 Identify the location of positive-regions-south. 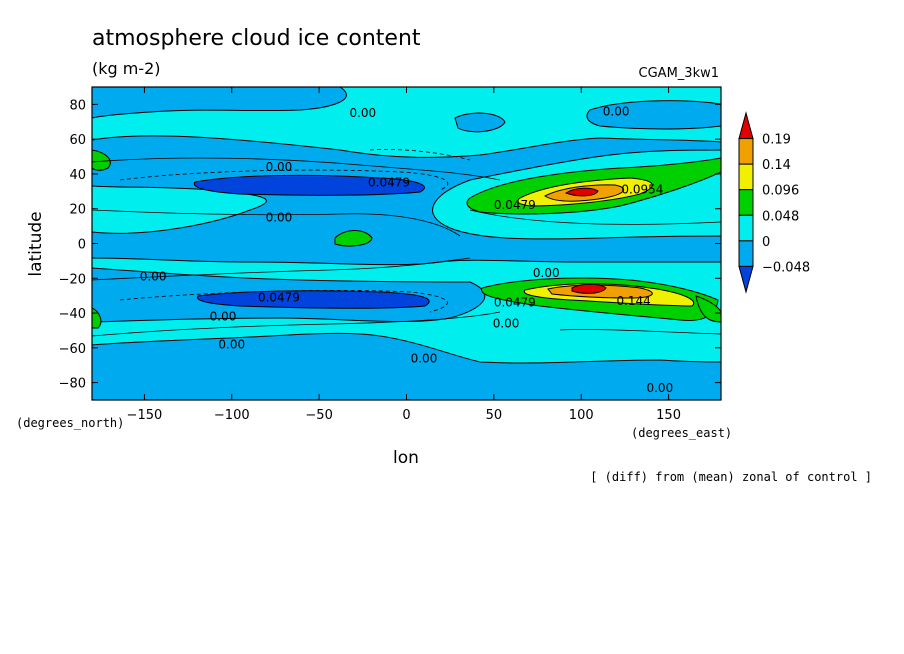
(600, 299).